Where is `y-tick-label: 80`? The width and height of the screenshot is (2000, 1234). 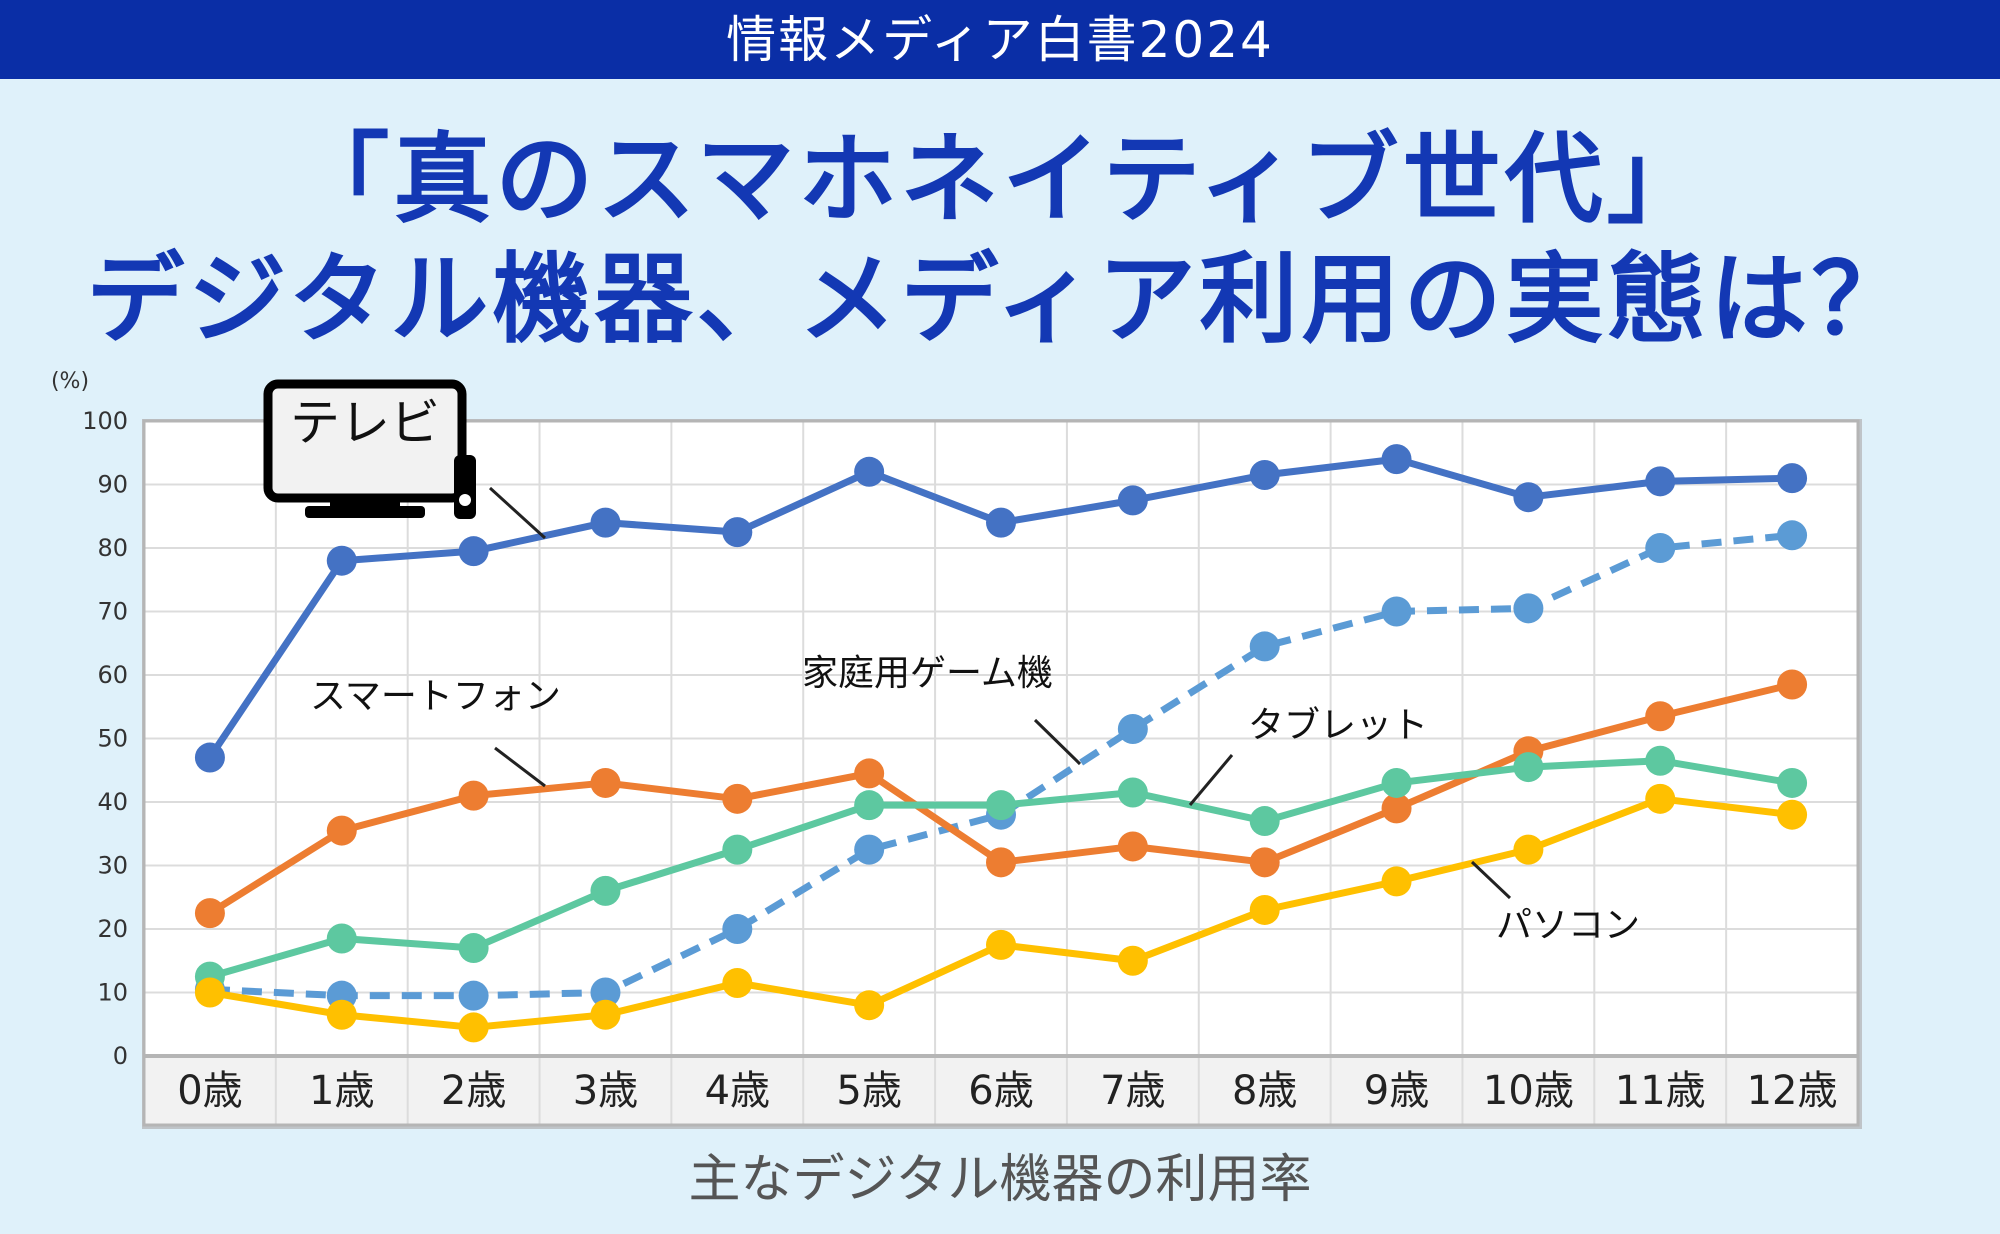 y-tick-label: 80 is located at coordinates (112, 548).